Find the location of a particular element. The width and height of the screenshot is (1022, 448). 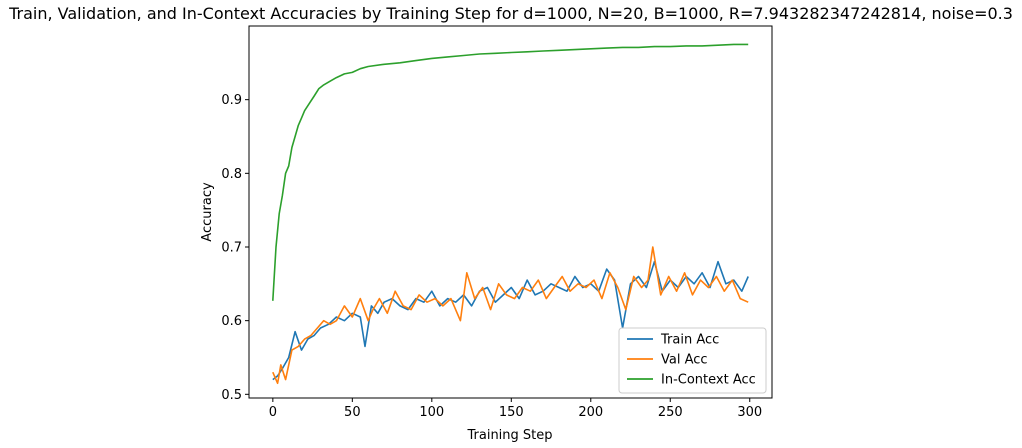

x-axis: 0 50 100 150 200 250 300 is located at coordinates (515, 409).